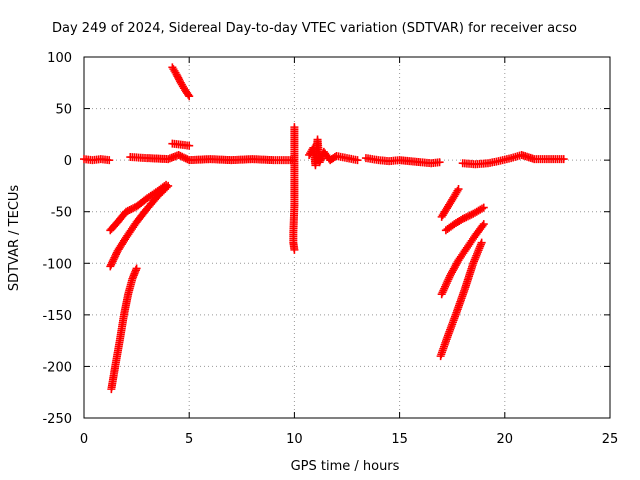 The height and width of the screenshot is (480, 640). I want to click on x-tick-label: 5, so click(189, 439).